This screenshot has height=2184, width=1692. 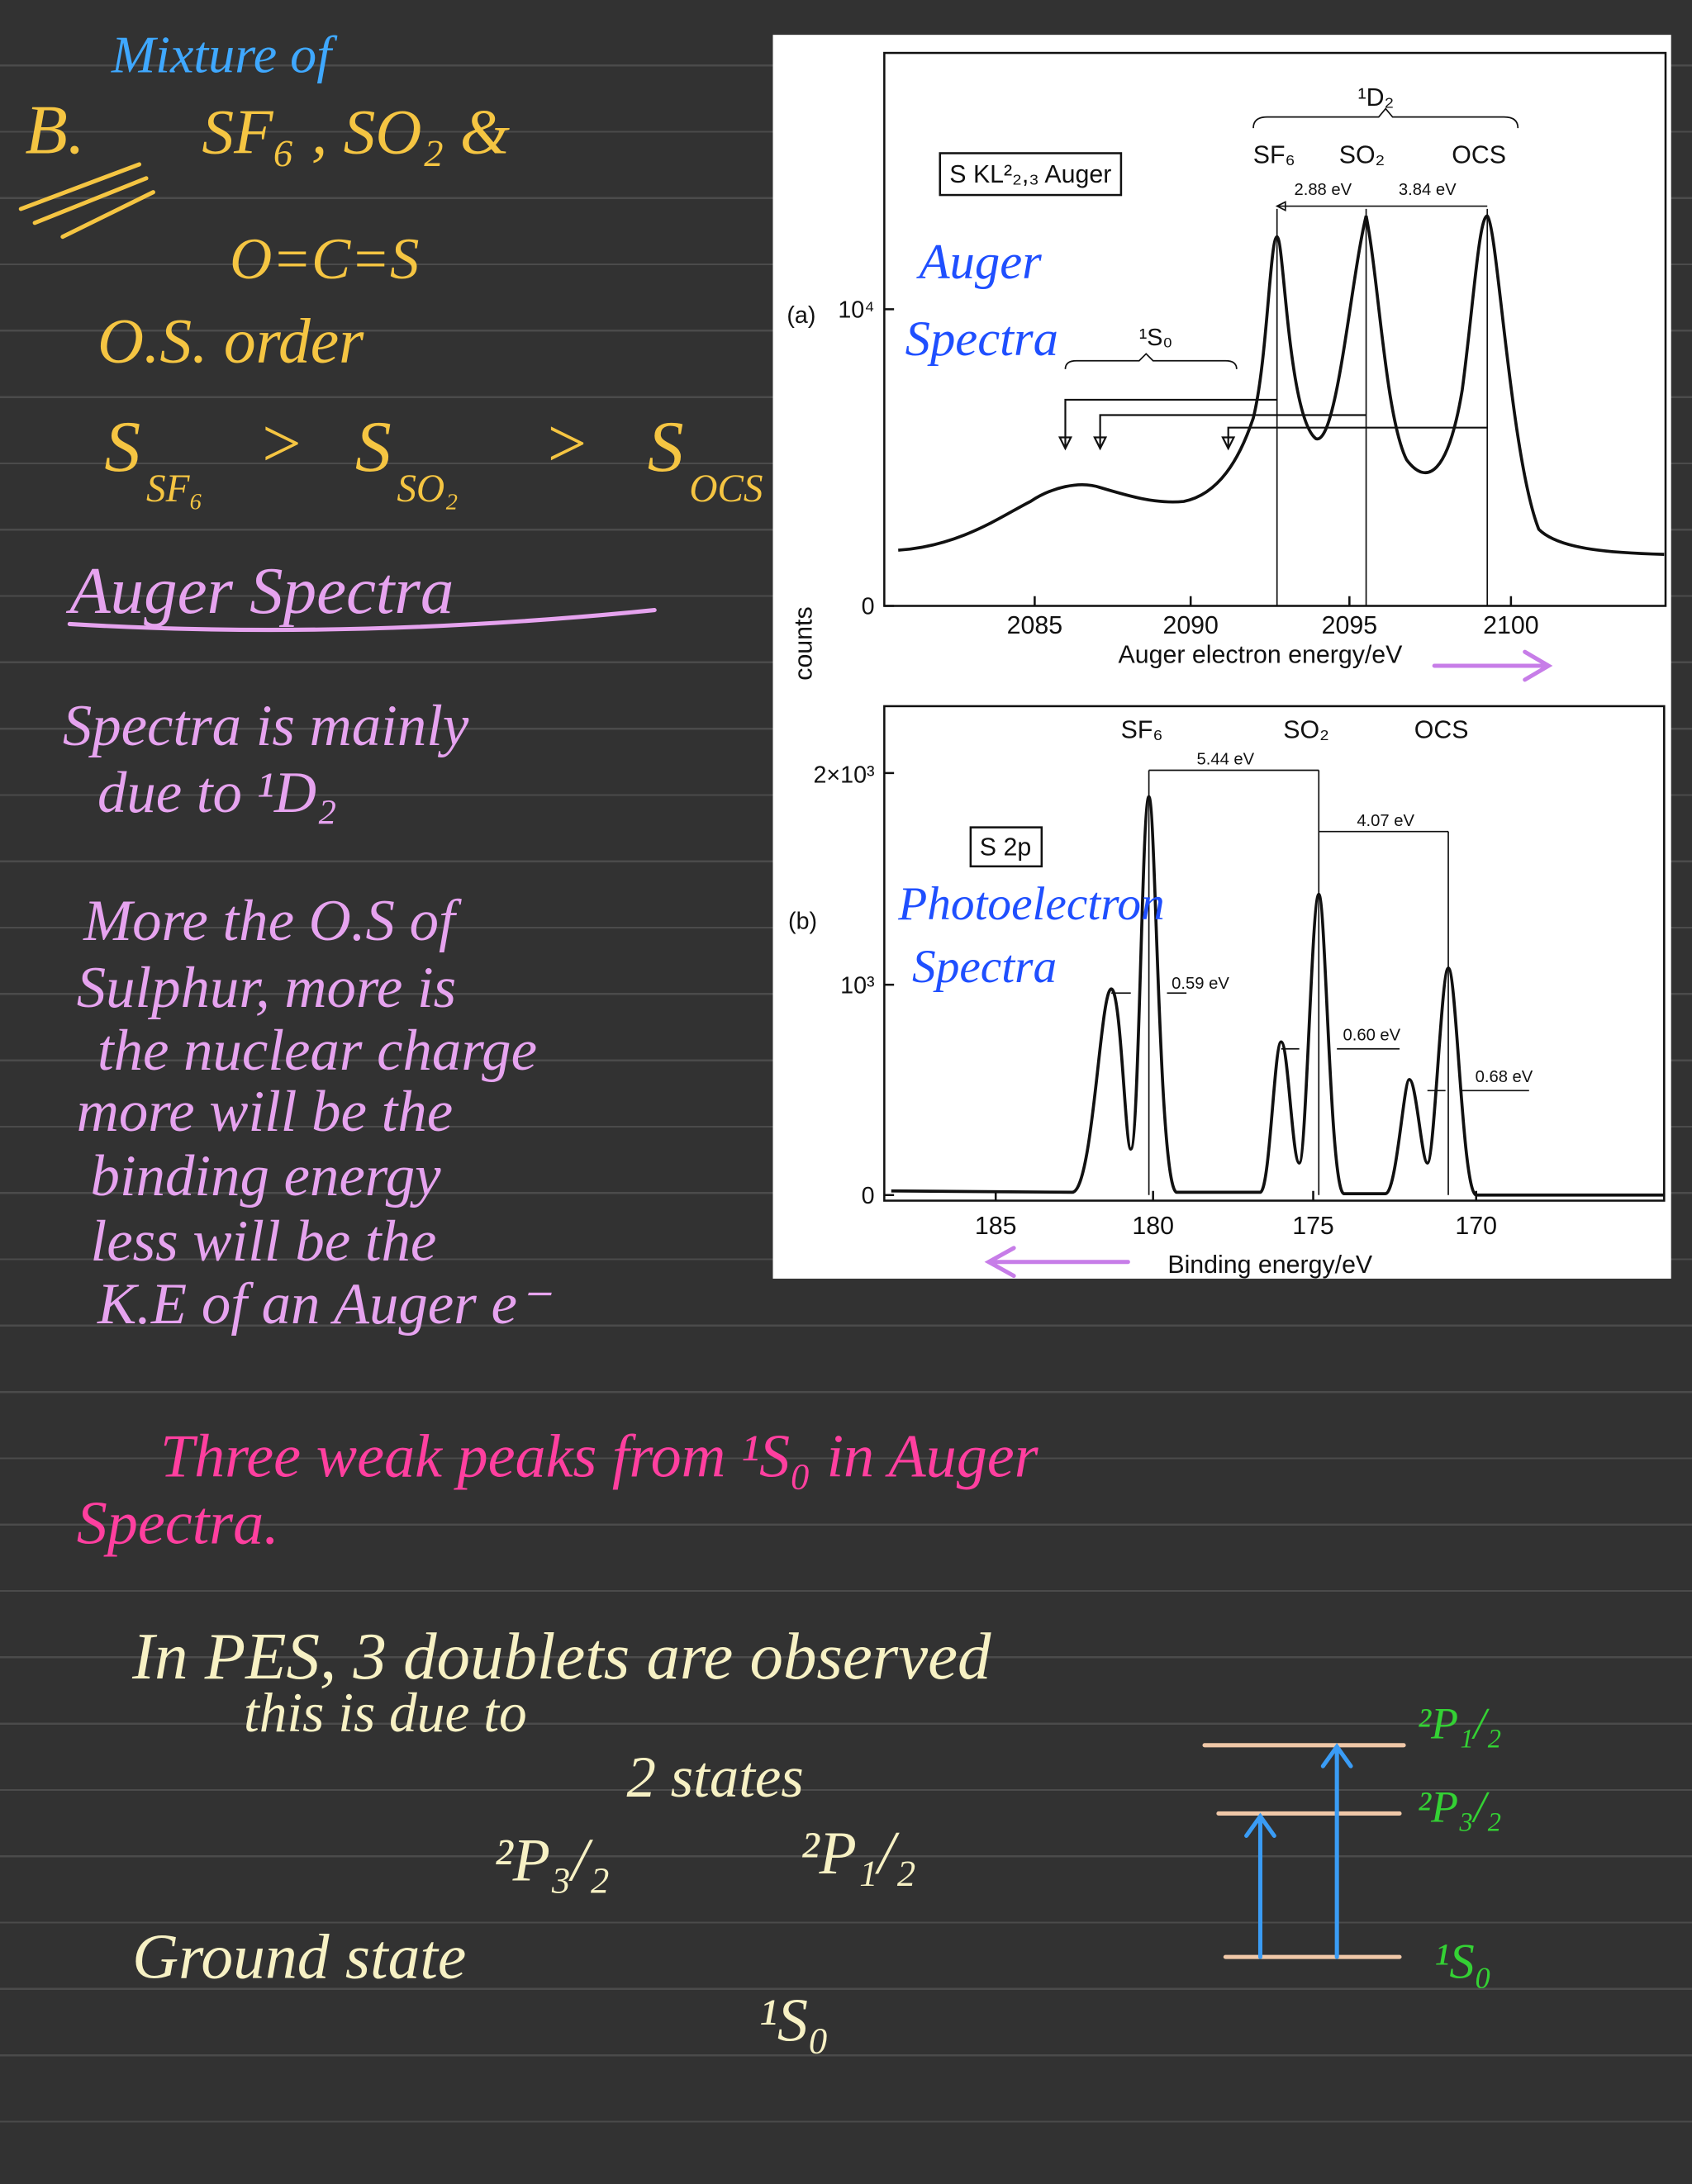 I want to click on heading-underline, so click(x=362, y=620).